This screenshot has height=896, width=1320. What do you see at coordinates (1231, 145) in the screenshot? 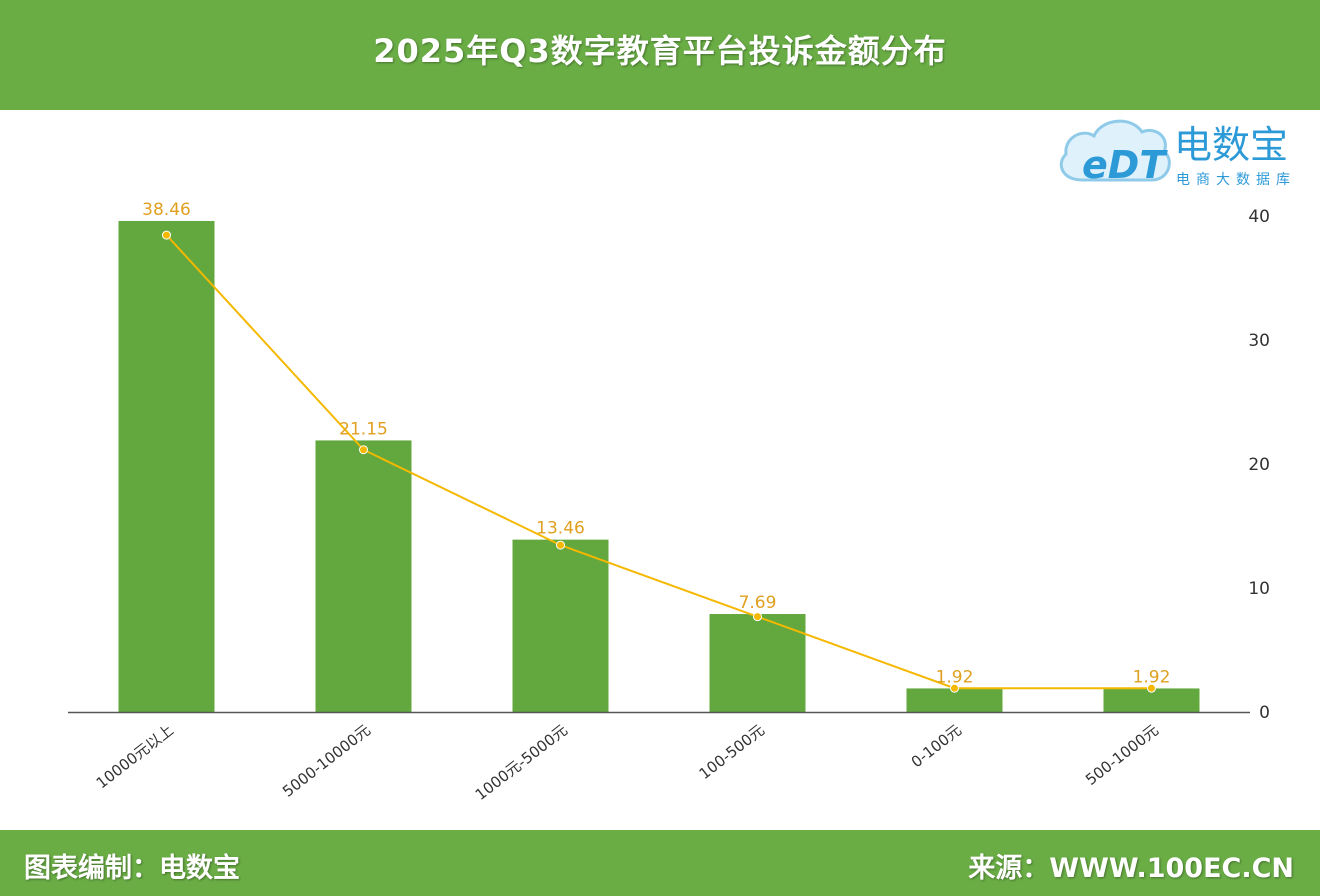
I see `logo-name: 电数宝` at bounding box center [1231, 145].